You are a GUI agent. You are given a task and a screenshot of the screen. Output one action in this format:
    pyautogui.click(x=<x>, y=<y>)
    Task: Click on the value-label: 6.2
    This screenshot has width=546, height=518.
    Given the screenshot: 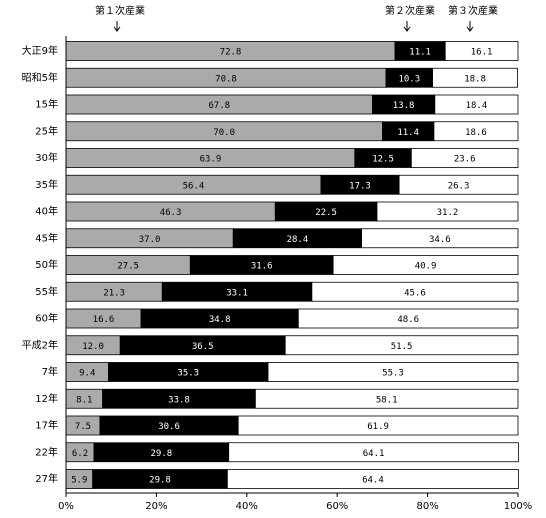 What is the action you would take?
    pyautogui.click(x=80, y=454)
    